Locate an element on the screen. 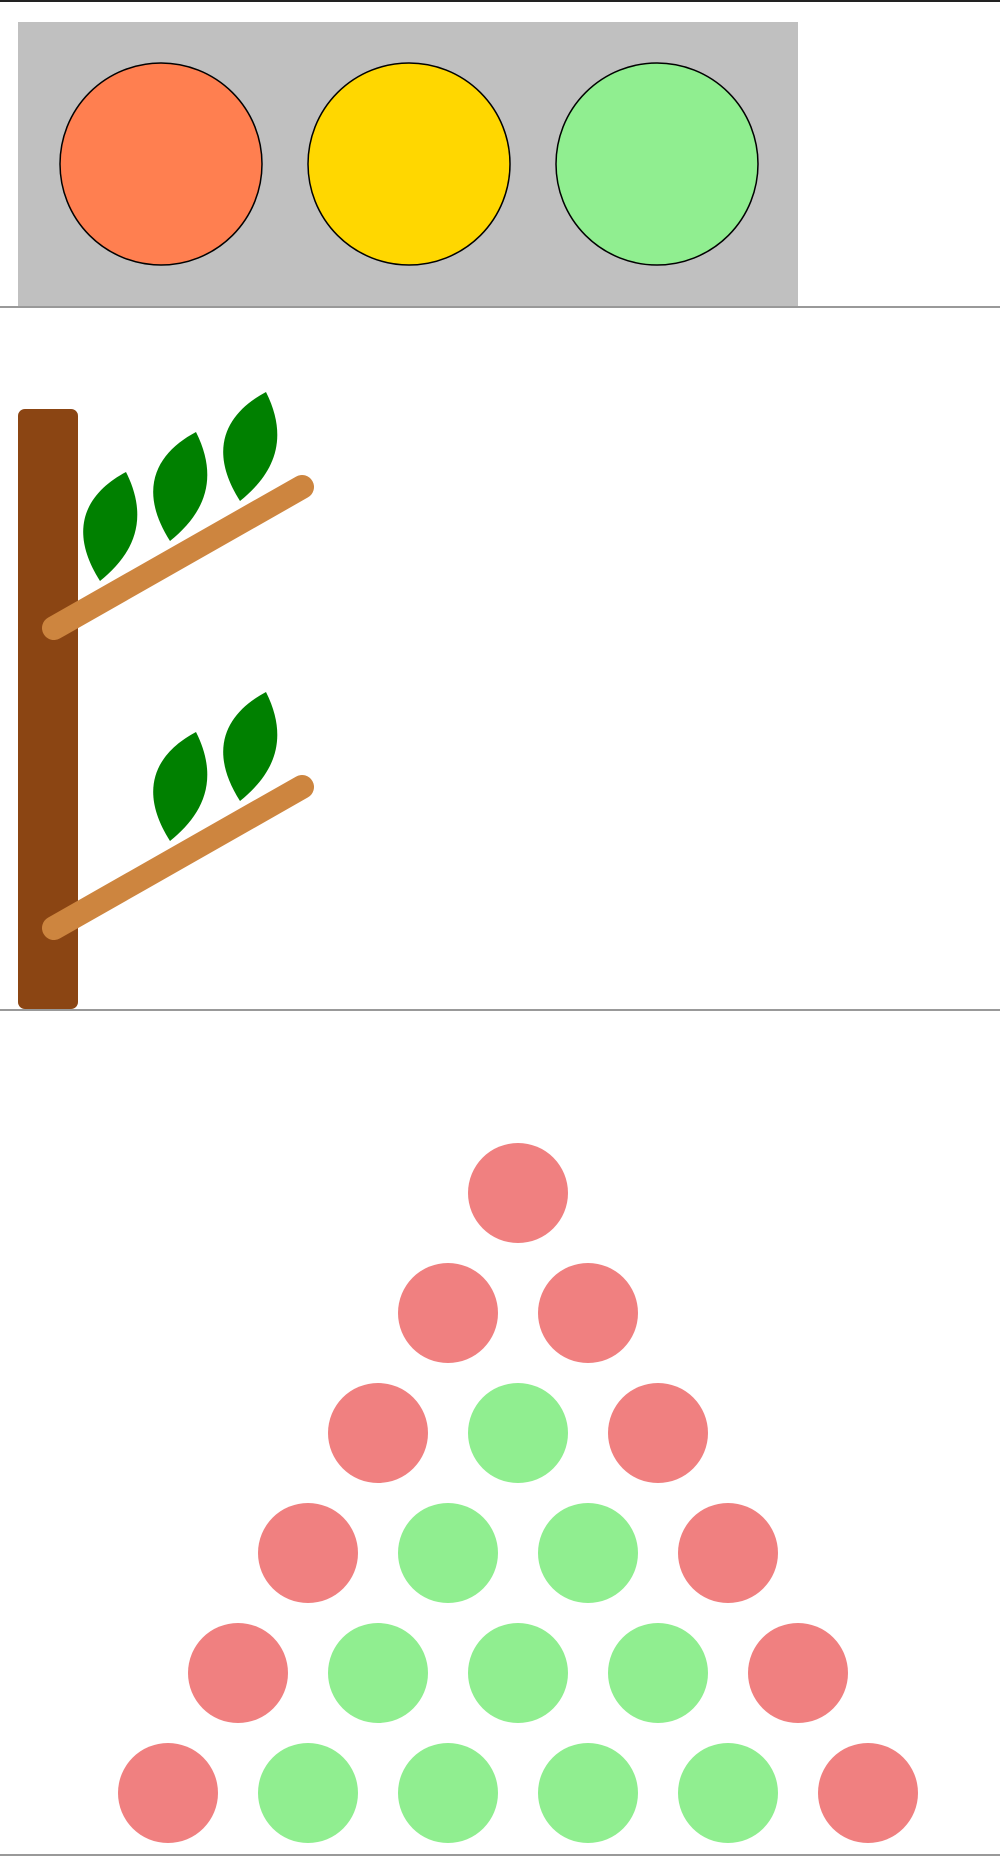 The image size is (1000, 1870). tree-panel is located at coordinates (166, 700).